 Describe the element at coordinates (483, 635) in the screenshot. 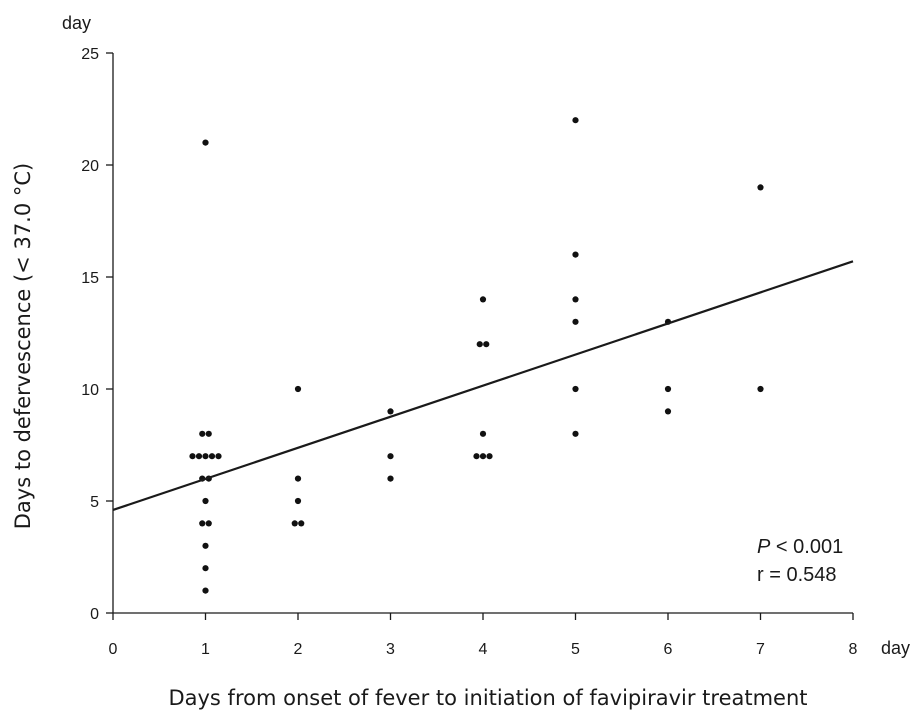

I see `x-axis-ticks: 0 1 2 3 4 5 6 7 8` at that location.